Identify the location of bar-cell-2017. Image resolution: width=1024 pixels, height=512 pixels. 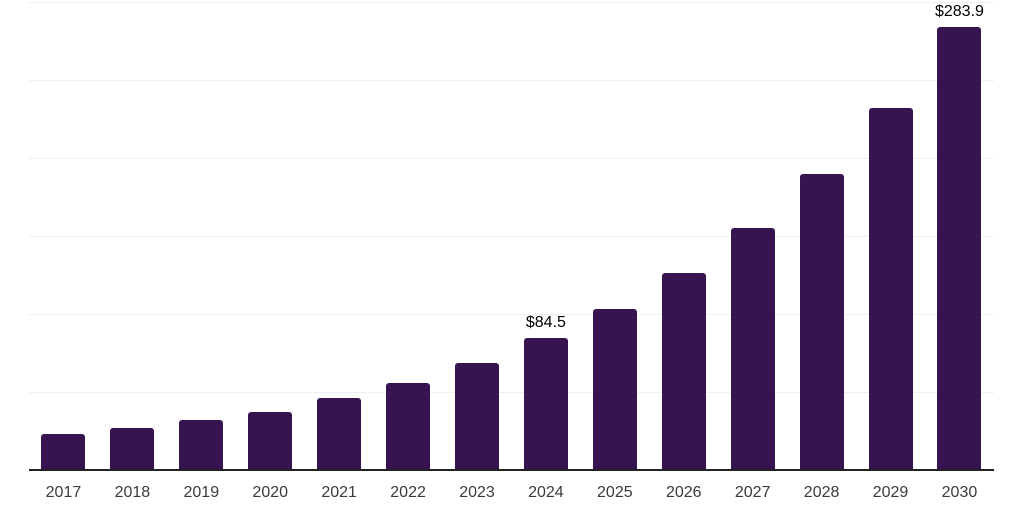
(63, 235).